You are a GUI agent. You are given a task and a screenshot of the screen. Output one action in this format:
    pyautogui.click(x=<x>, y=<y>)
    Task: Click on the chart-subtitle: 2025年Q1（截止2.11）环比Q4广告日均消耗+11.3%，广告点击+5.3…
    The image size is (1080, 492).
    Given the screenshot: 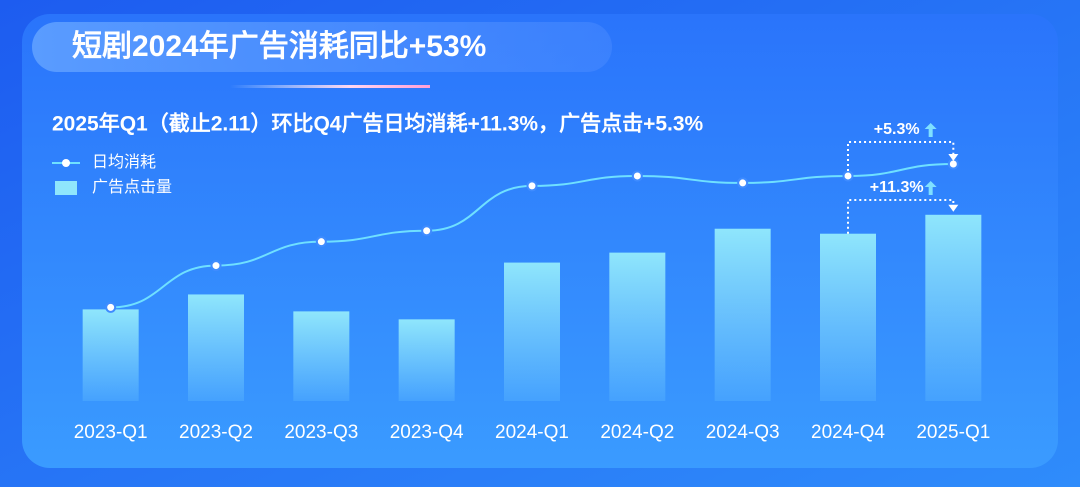 What is the action you would take?
    pyautogui.click(x=378, y=124)
    